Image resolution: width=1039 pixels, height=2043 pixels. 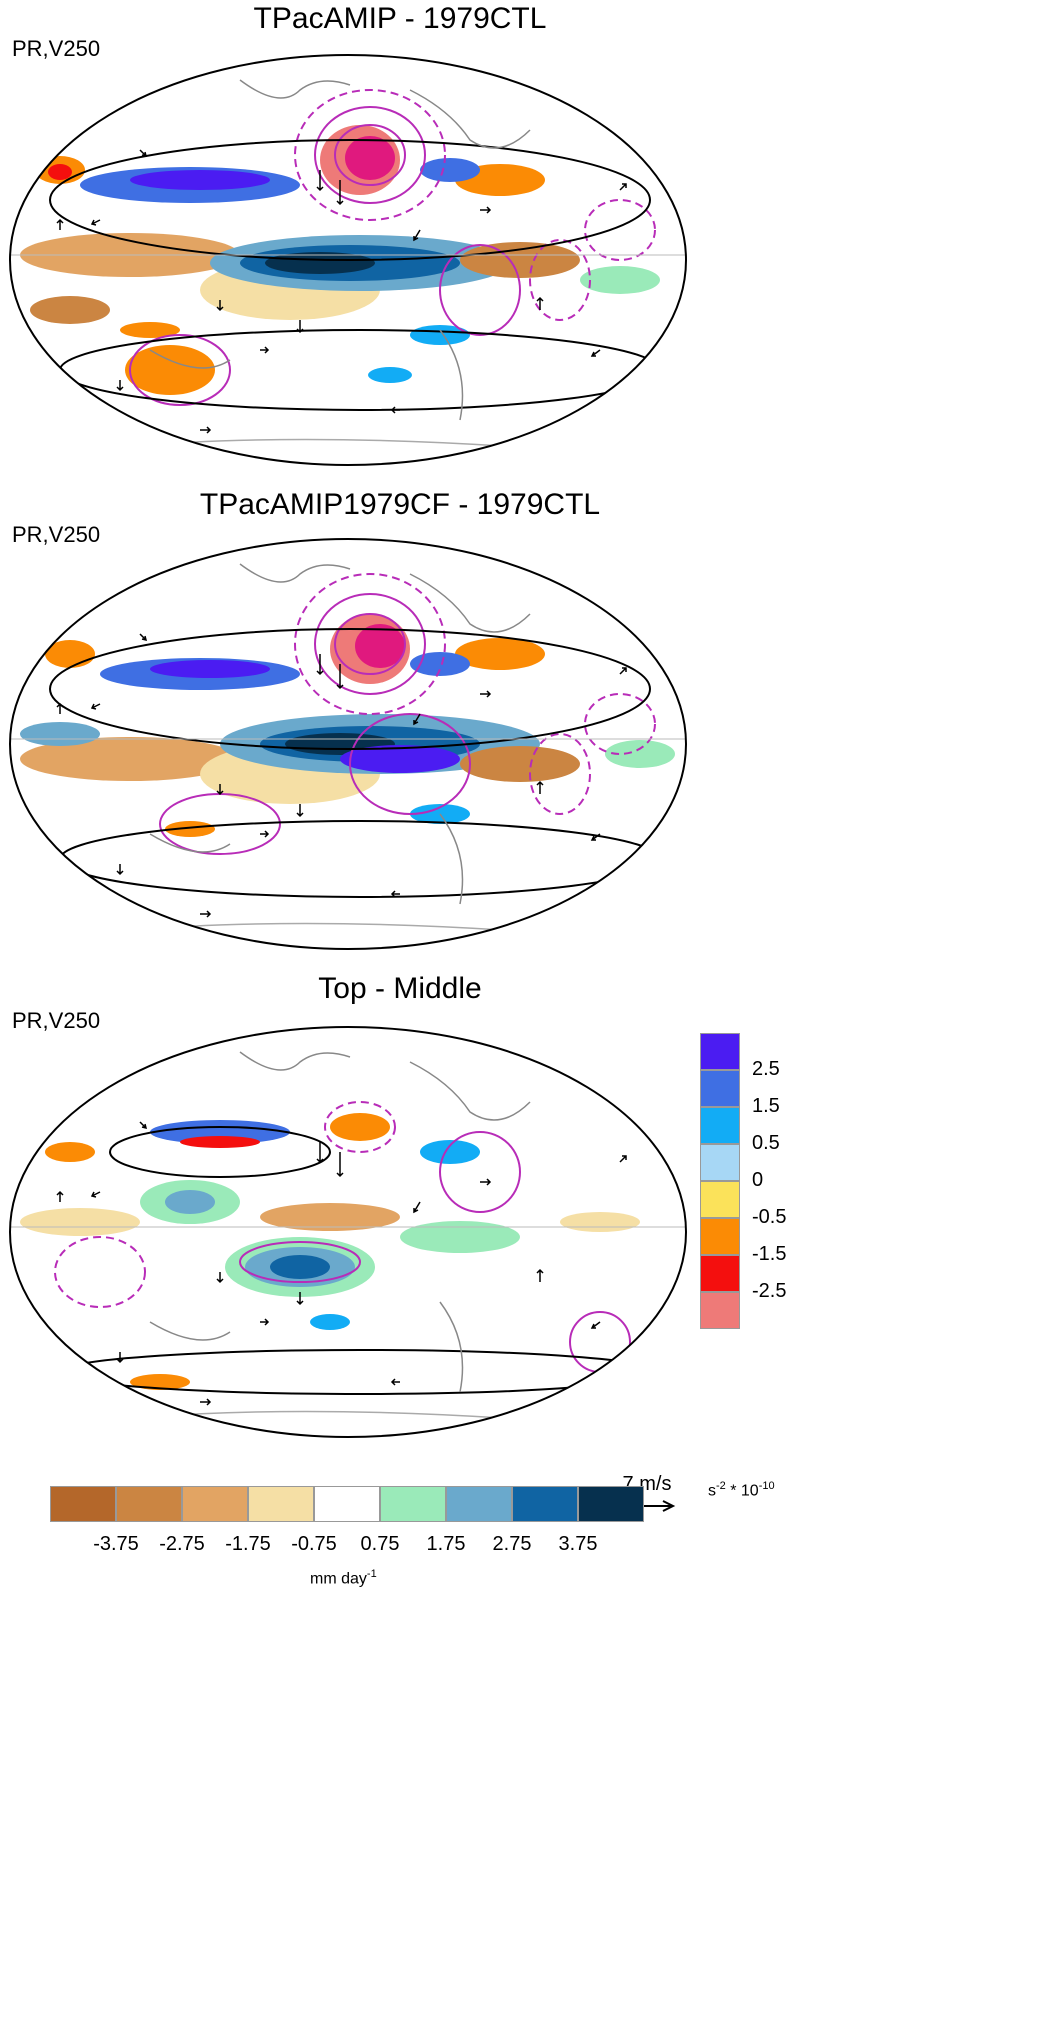 What do you see at coordinates (400, 988) in the screenshot?
I see `panel-3-title: Top - Middle` at bounding box center [400, 988].